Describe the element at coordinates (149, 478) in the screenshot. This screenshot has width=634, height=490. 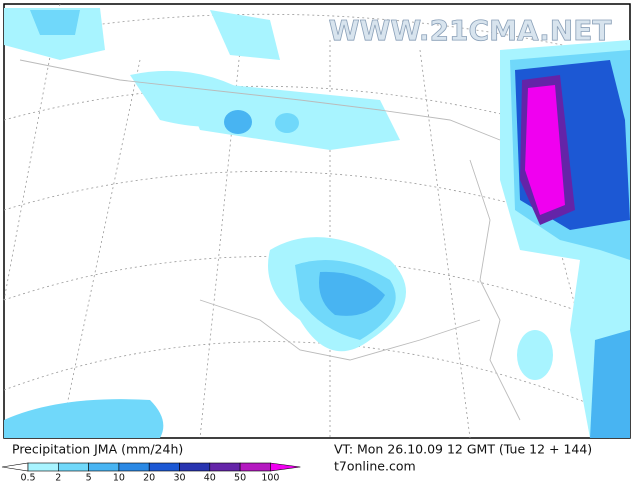
I see `legend-label: 20` at that location.